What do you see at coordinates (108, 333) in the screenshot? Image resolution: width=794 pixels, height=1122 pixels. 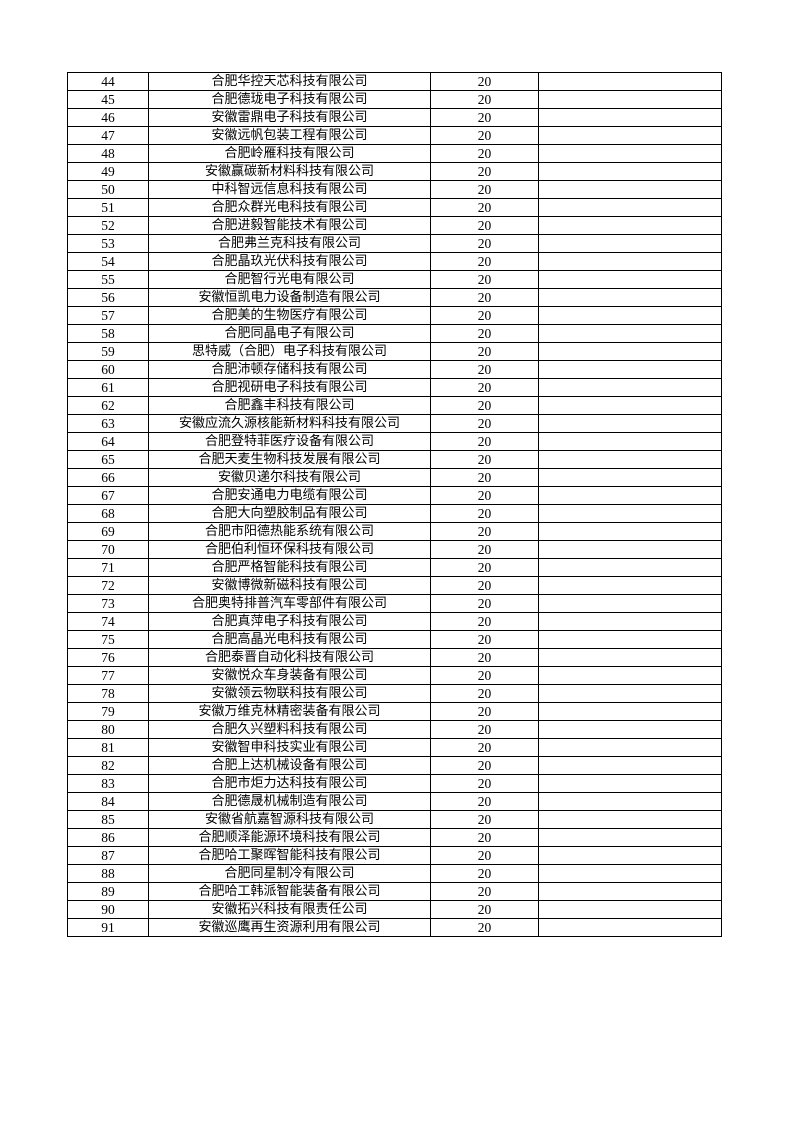 I see `serial-number-cell: 58` at bounding box center [108, 333].